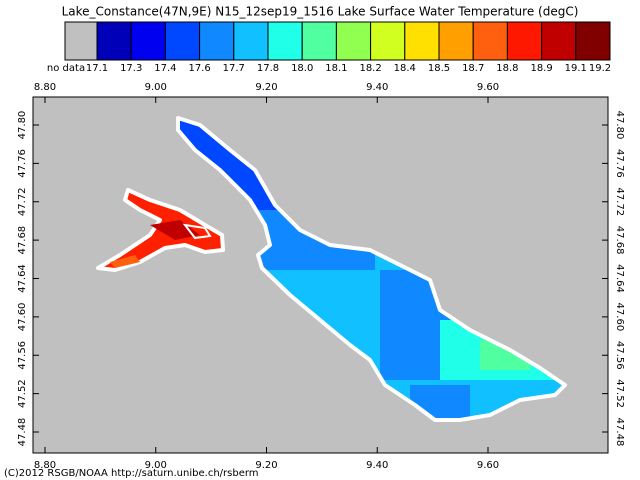 The image size is (640, 480). What do you see at coordinates (600, 68) in the screenshot?
I see `colorbar-label: 19.2` at bounding box center [600, 68].